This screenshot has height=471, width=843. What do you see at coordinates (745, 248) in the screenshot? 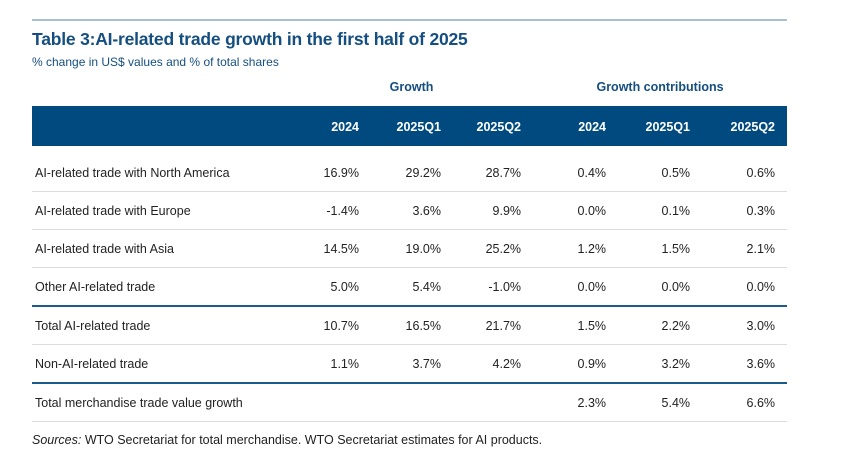
I see `table-cell: 2.1%` at bounding box center [745, 248].